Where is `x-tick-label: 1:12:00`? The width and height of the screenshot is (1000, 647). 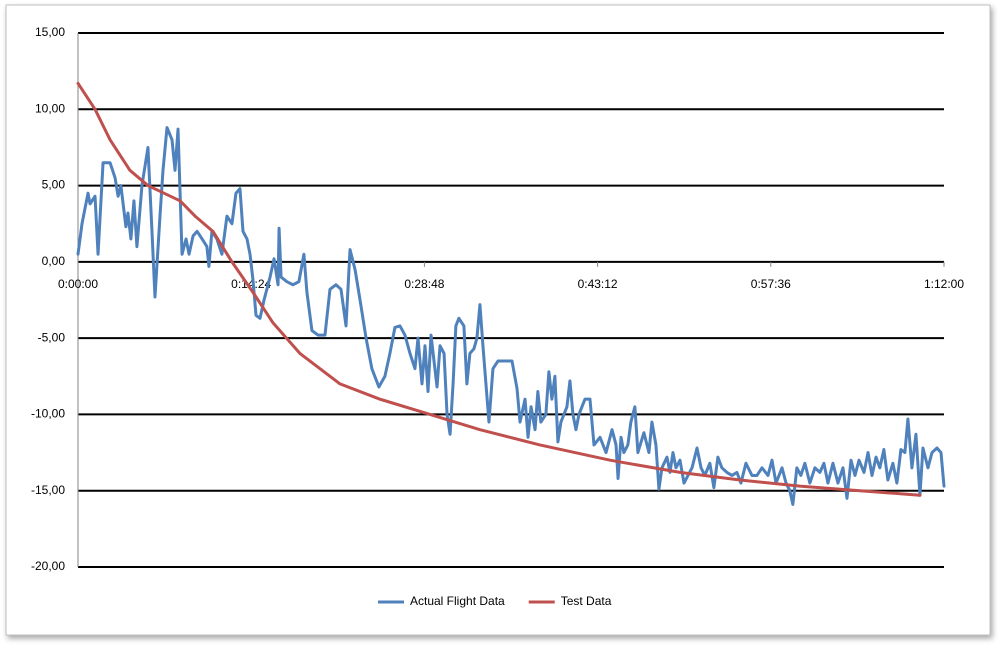
x-tick-label: 1:12:00 is located at coordinates (944, 284).